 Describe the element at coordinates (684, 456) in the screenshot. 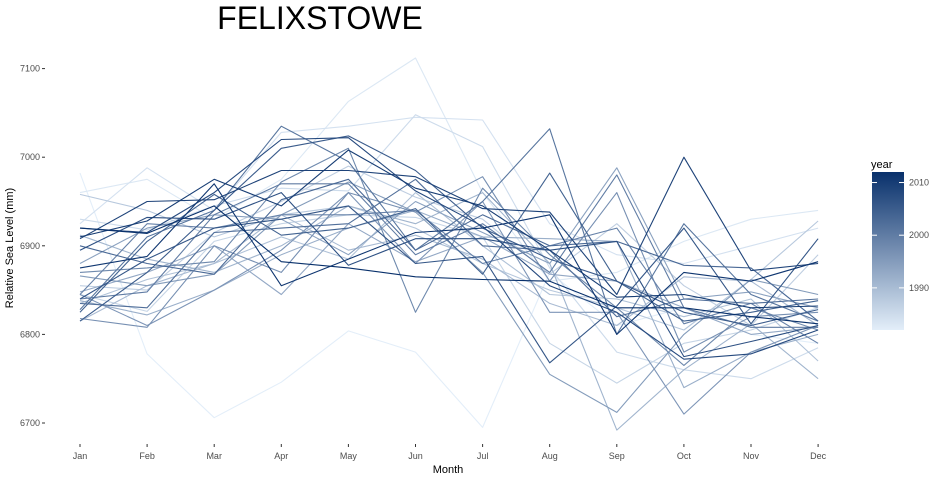

I see `x-tick-label: Oct` at that location.